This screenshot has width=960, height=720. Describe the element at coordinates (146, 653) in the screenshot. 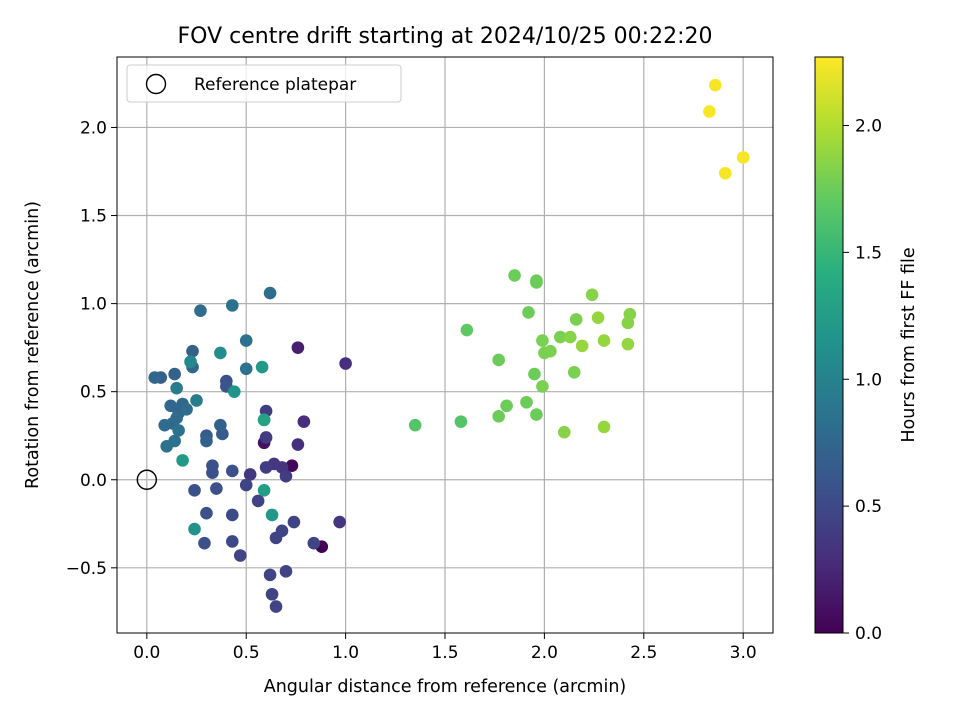

I see `x-tick-label: 0.0` at that location.